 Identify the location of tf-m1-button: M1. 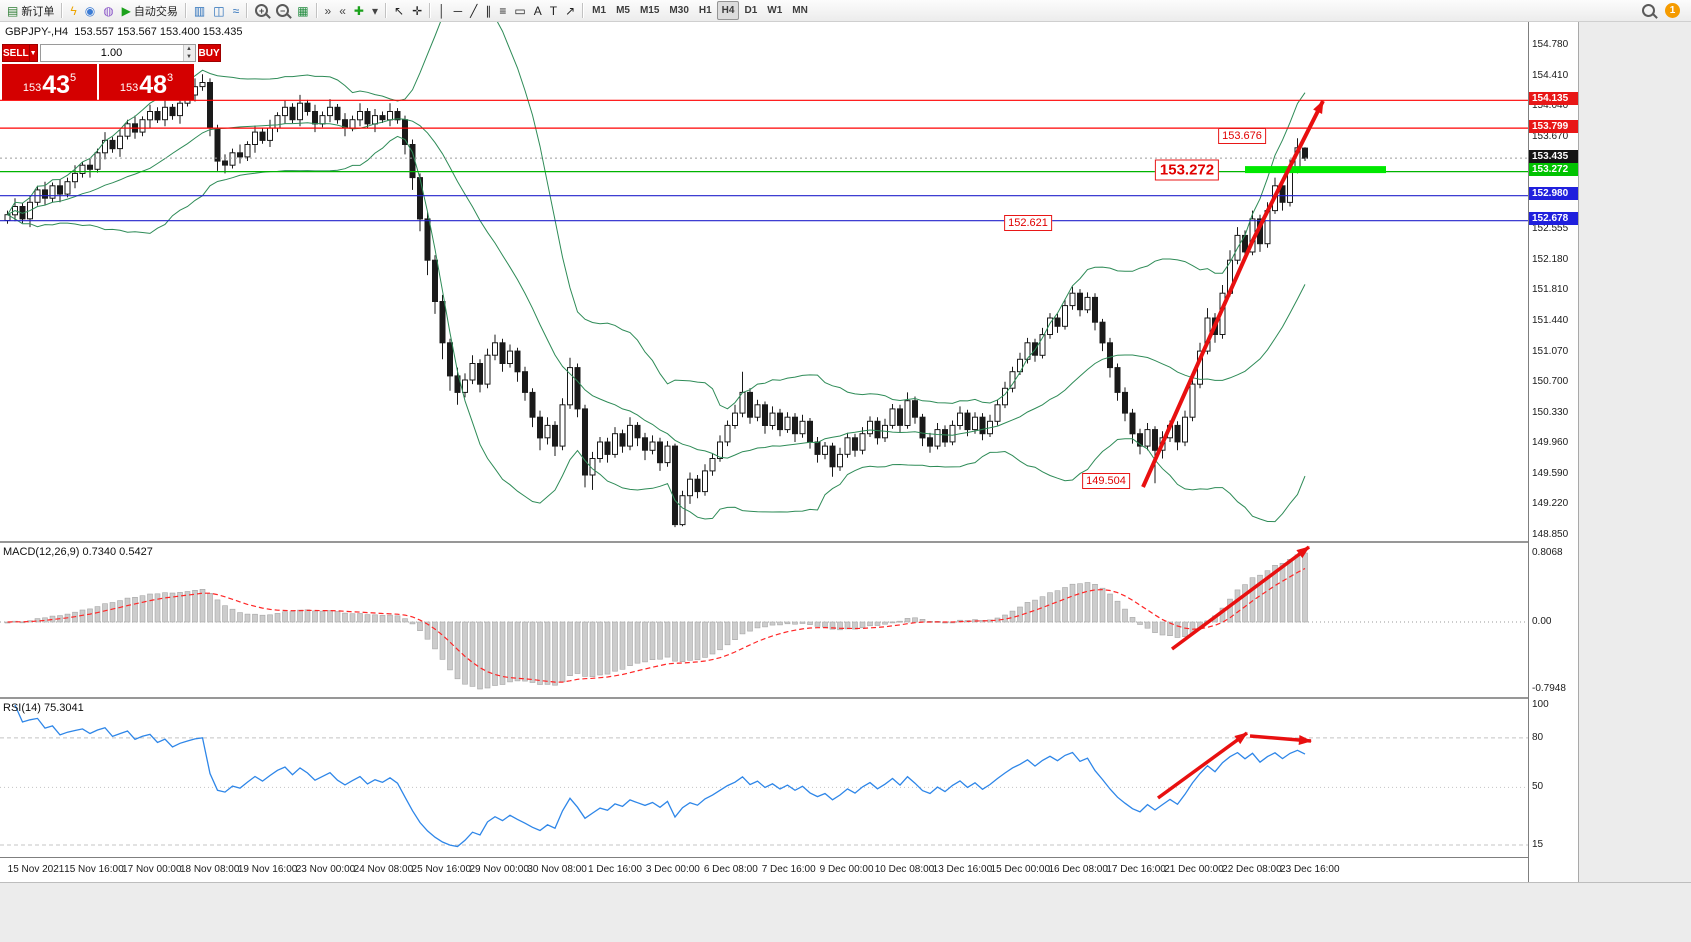
(599, 10).